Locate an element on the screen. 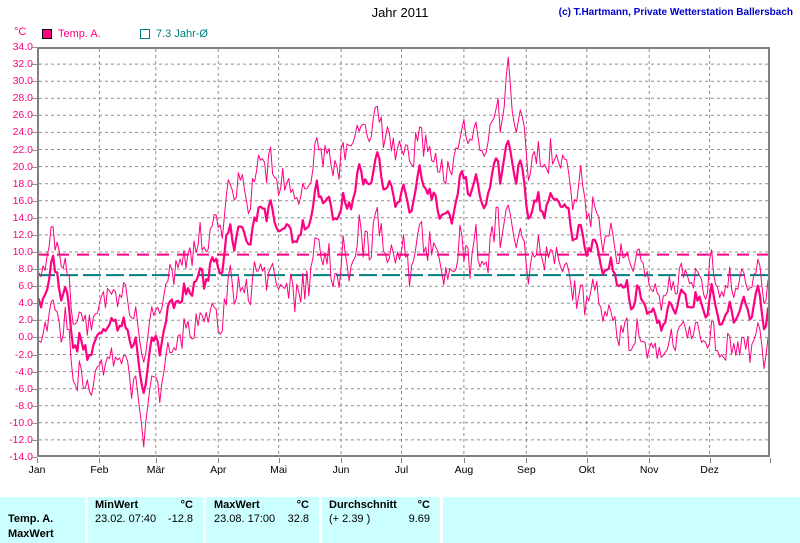 The width and height of the screenshot is (800, 543). legend-item-year-average: 7.3 Jahr-Ø is located at coordinates (174, 34).